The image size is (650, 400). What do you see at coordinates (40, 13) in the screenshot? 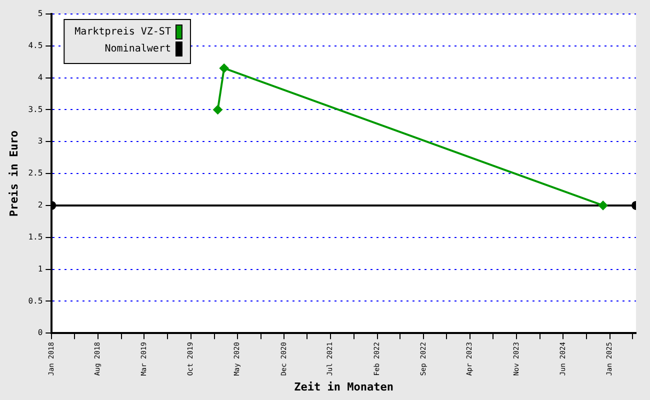
I see `y-tick-label: 5` at bounding box center [40, 13].